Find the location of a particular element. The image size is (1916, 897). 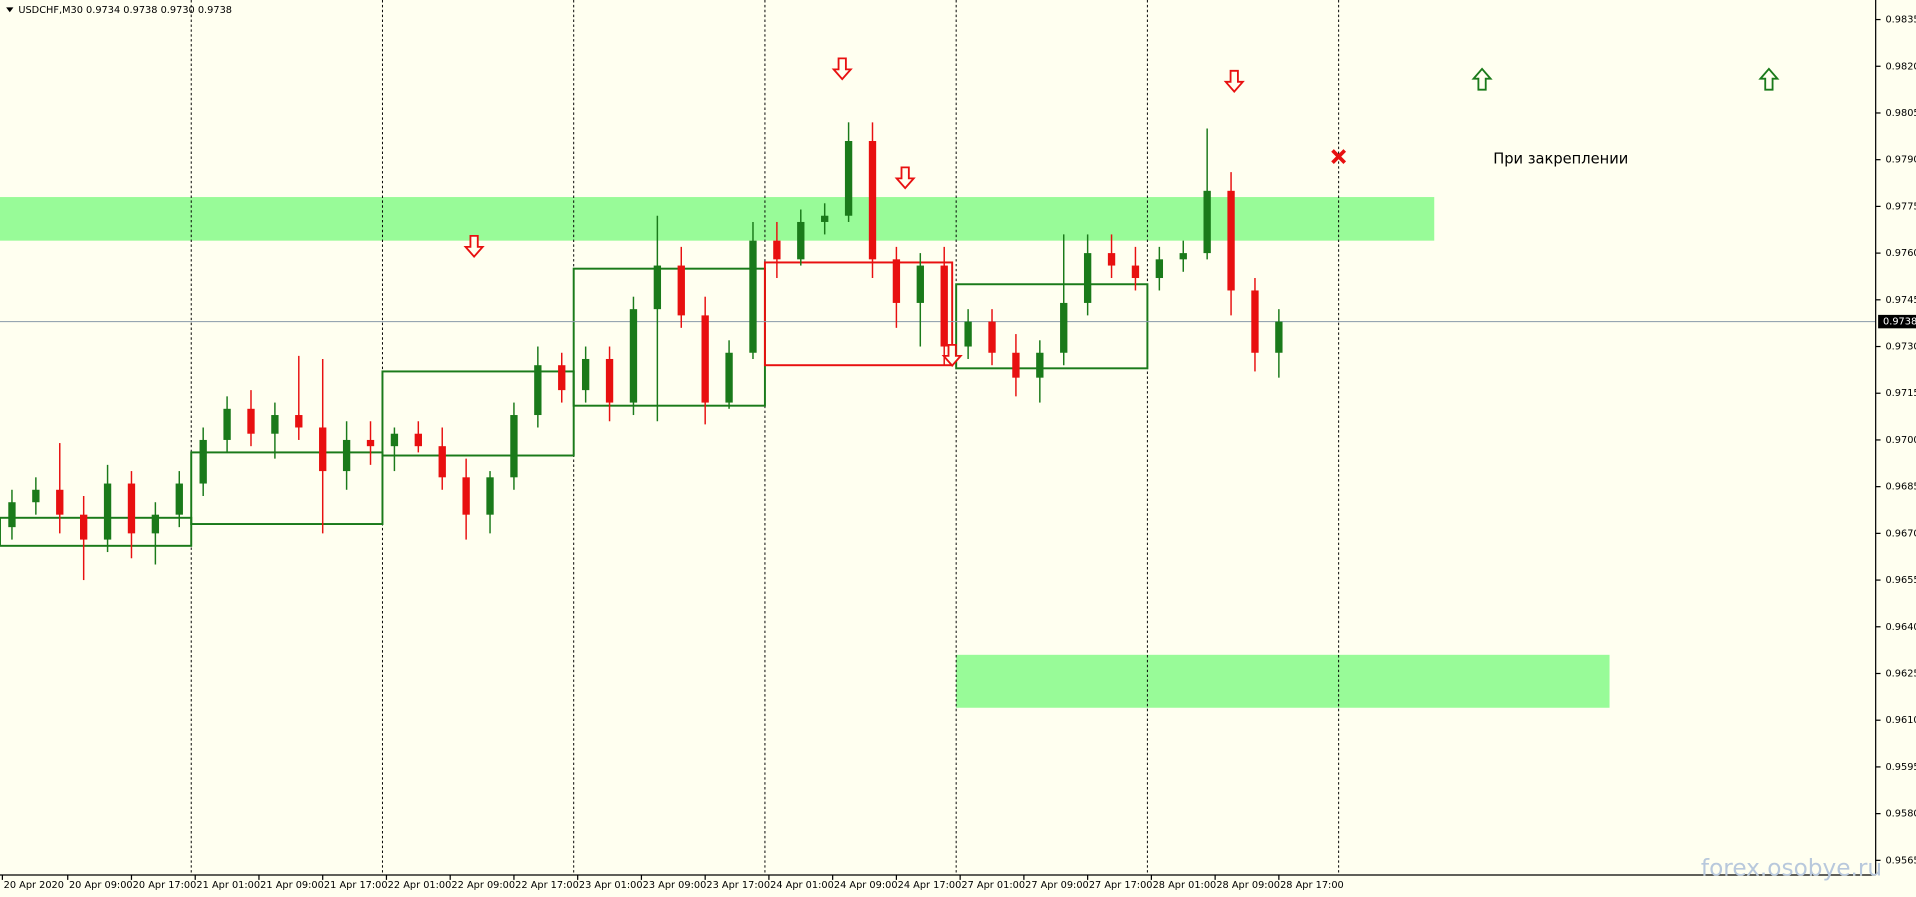

x-tick-label: 28 Apr 09:00 is located at coordinates (1248, 885).